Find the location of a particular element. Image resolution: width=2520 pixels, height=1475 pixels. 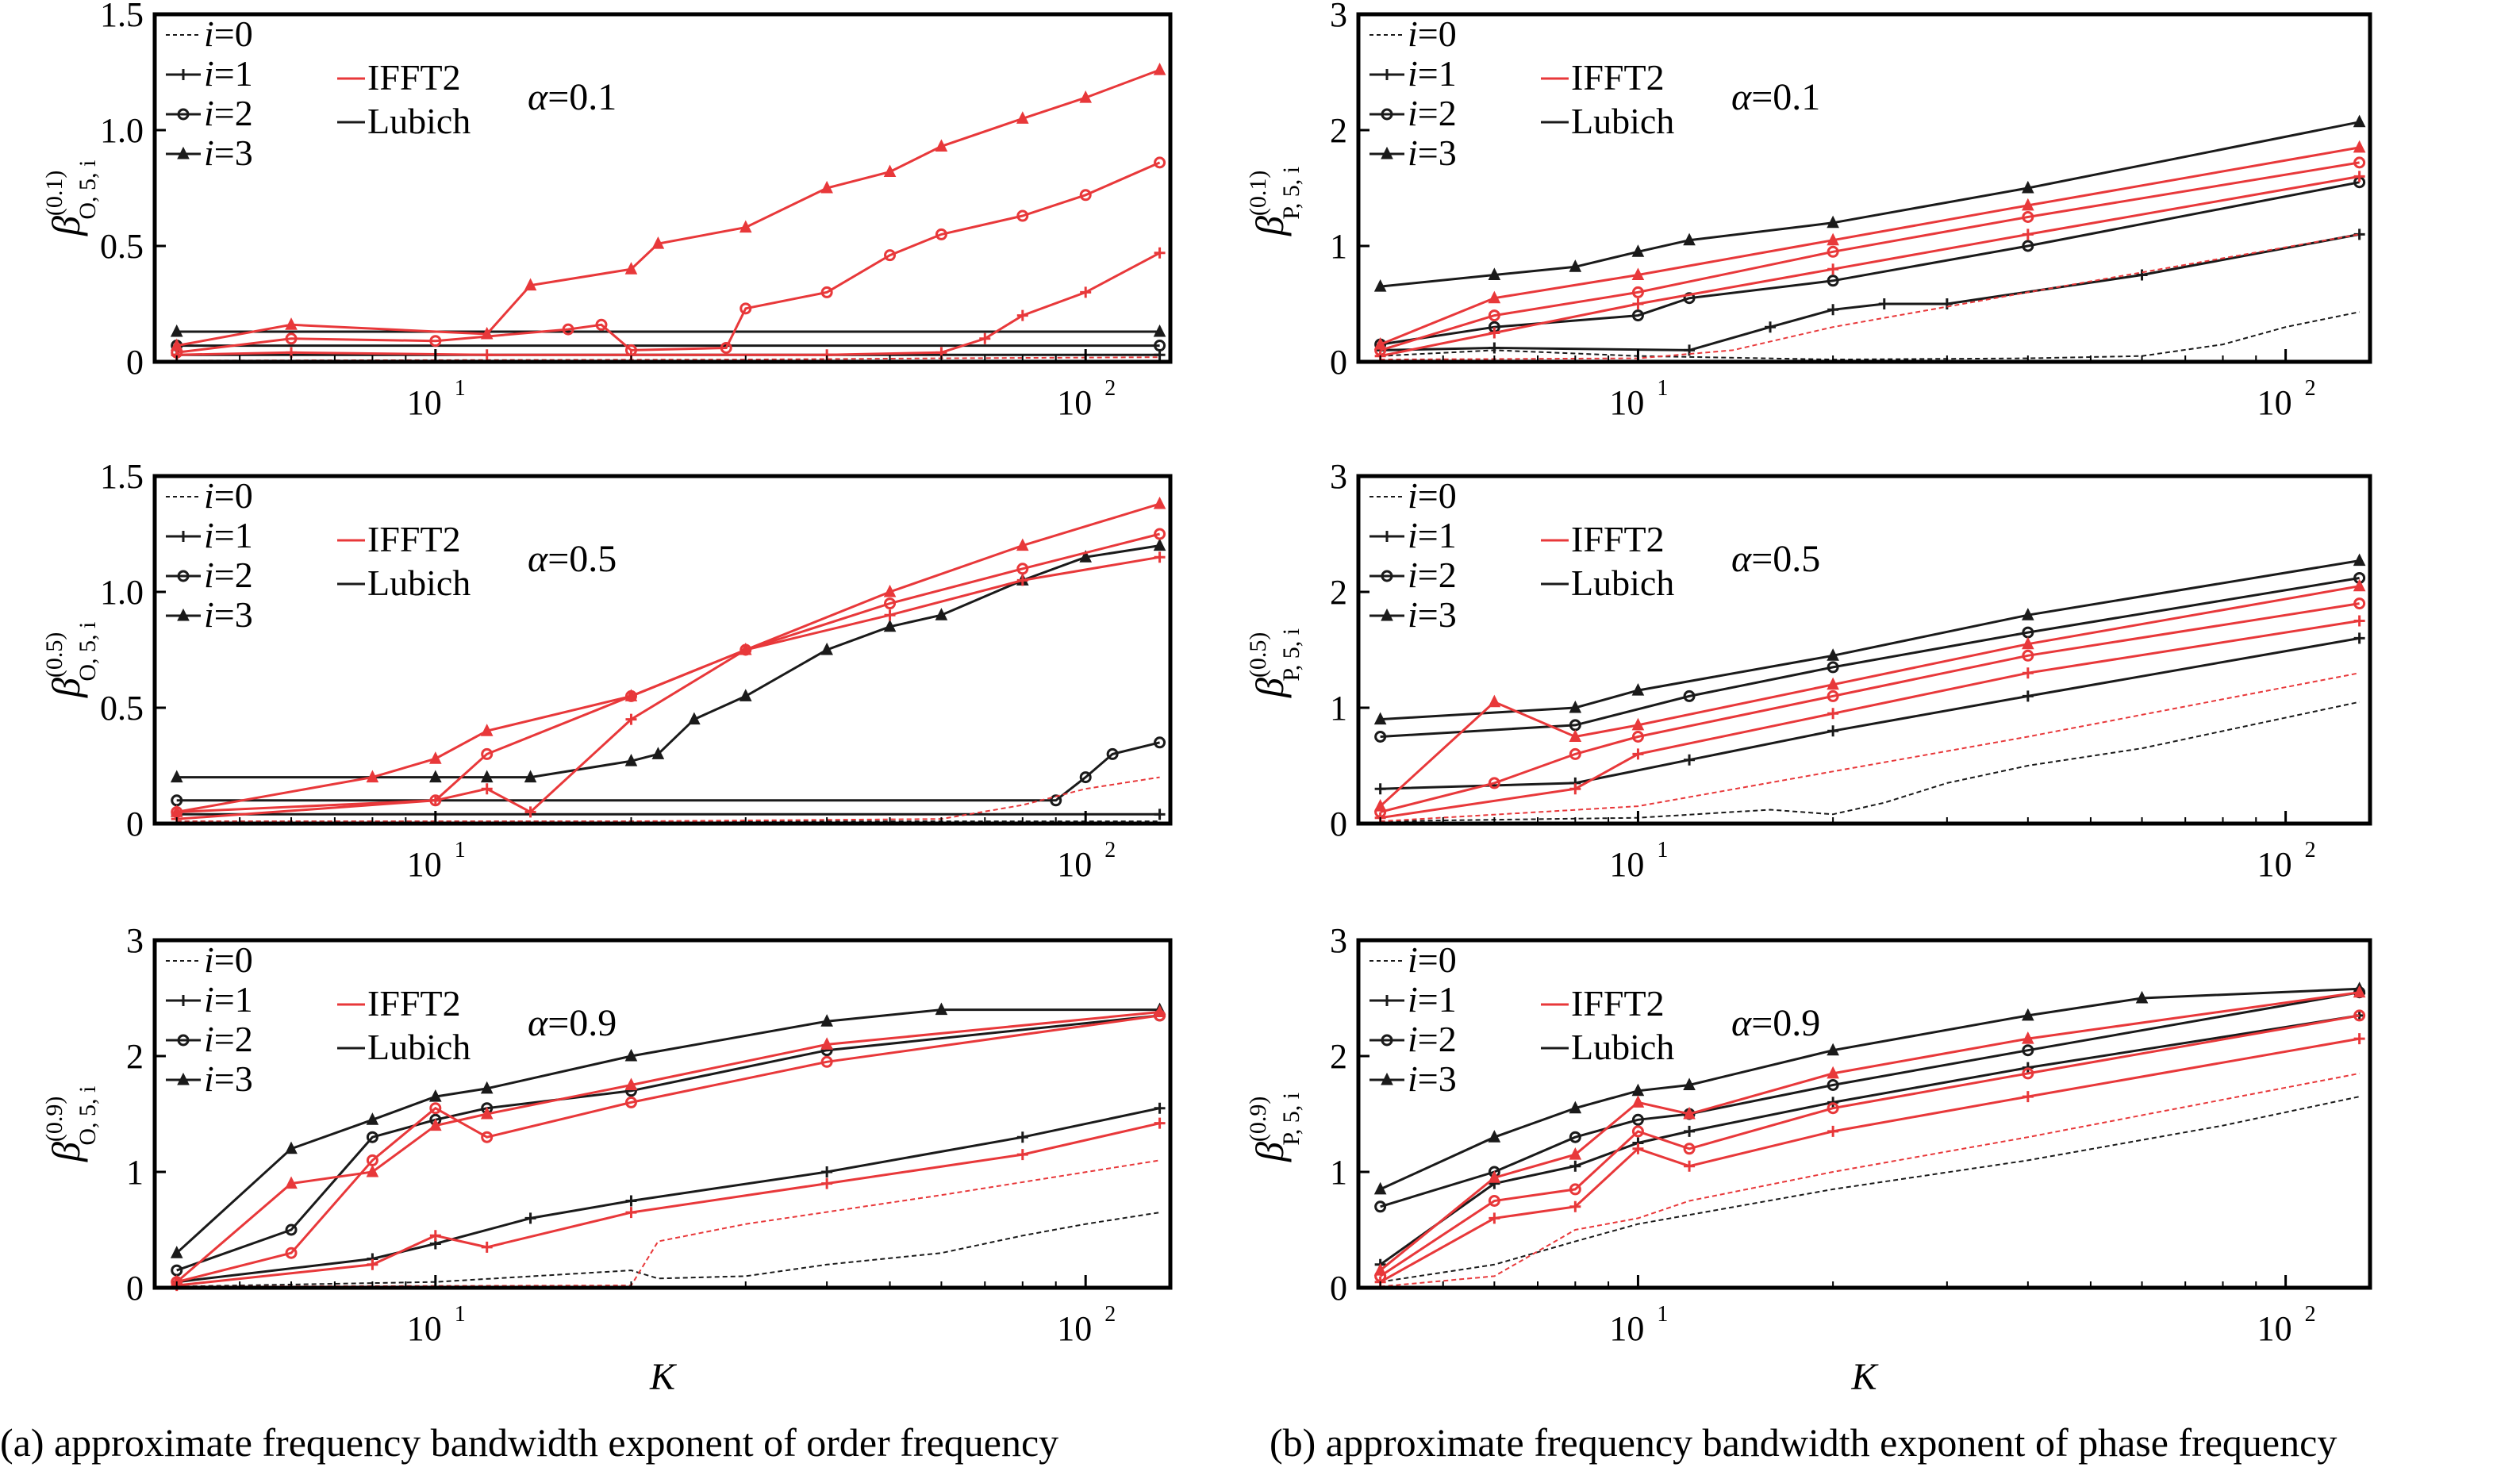

x-tick-exponent: 2 is located at coordinates (1110, 388).